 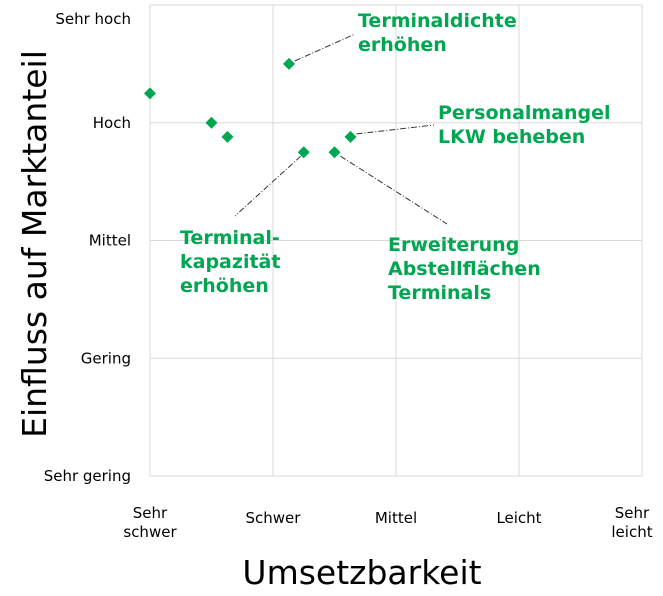 What do you see at coordinates (110, 241) in the screenshot?
I see `y-tick-label: Mittel` at bounding box center [110, 241].